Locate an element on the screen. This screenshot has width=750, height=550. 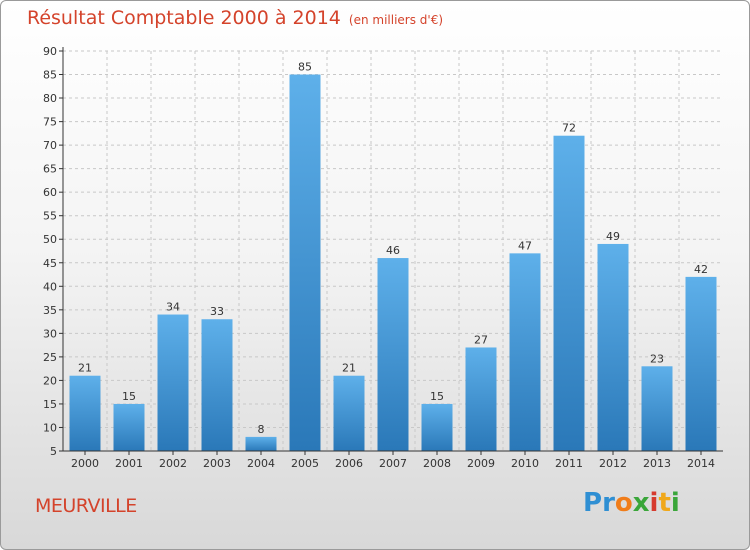
x-tick-label: 2000 is located at coordinates (85, 463).